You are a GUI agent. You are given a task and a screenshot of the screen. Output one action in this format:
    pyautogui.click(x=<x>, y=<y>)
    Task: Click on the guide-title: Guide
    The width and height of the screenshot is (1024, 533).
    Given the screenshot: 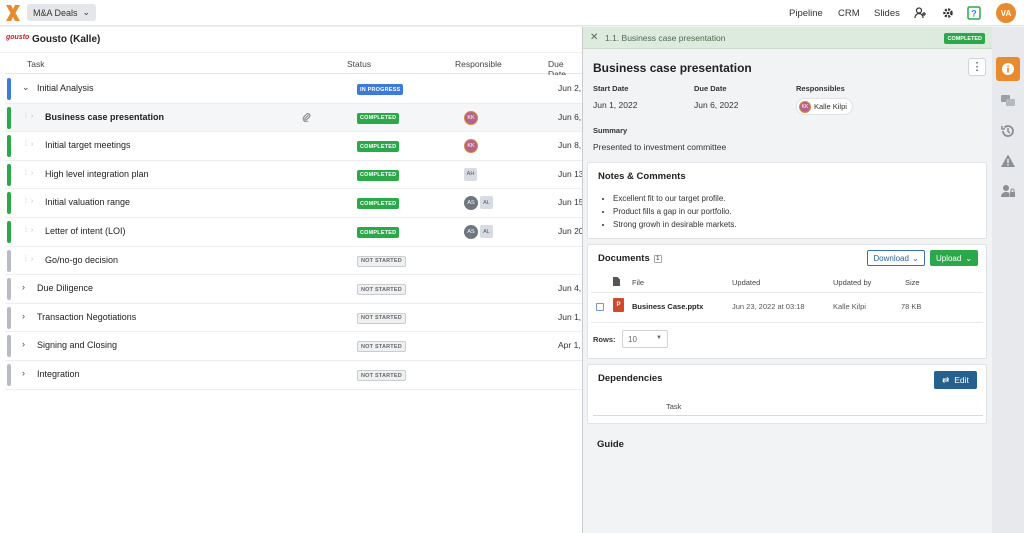 What is the action you would take?
    pyautogui.click(x=610, y=444)
    